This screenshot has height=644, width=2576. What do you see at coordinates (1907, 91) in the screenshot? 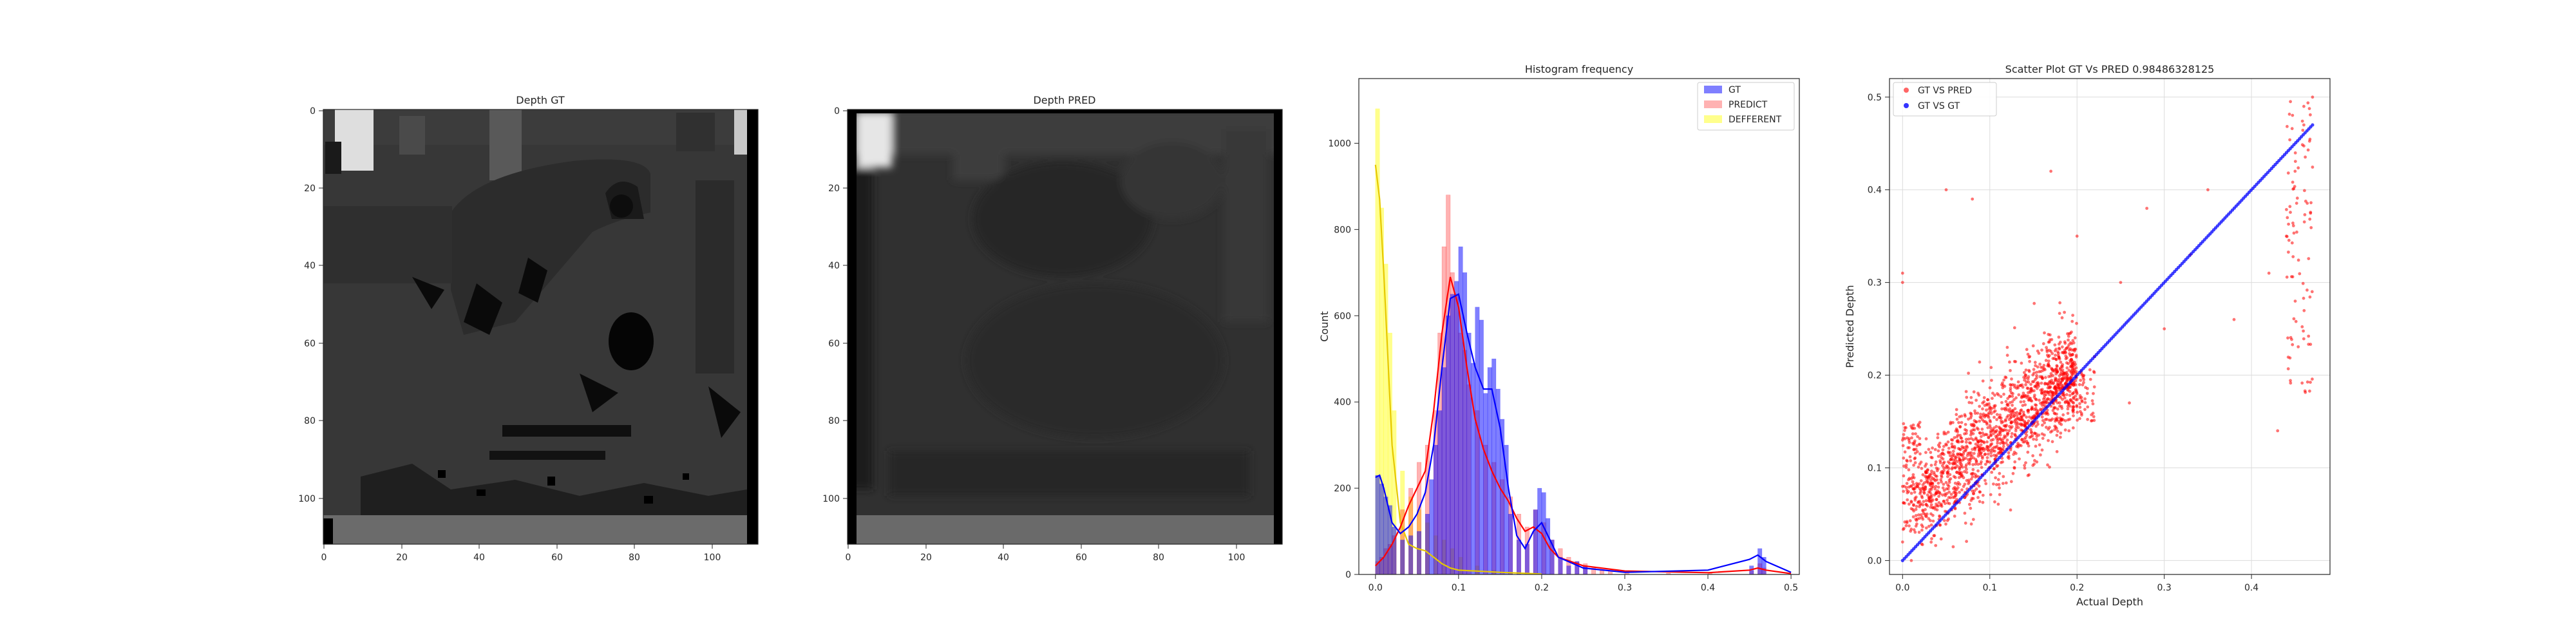
I see `legend-marker-gt-vs-pred` at bounding box center [1907, 91].